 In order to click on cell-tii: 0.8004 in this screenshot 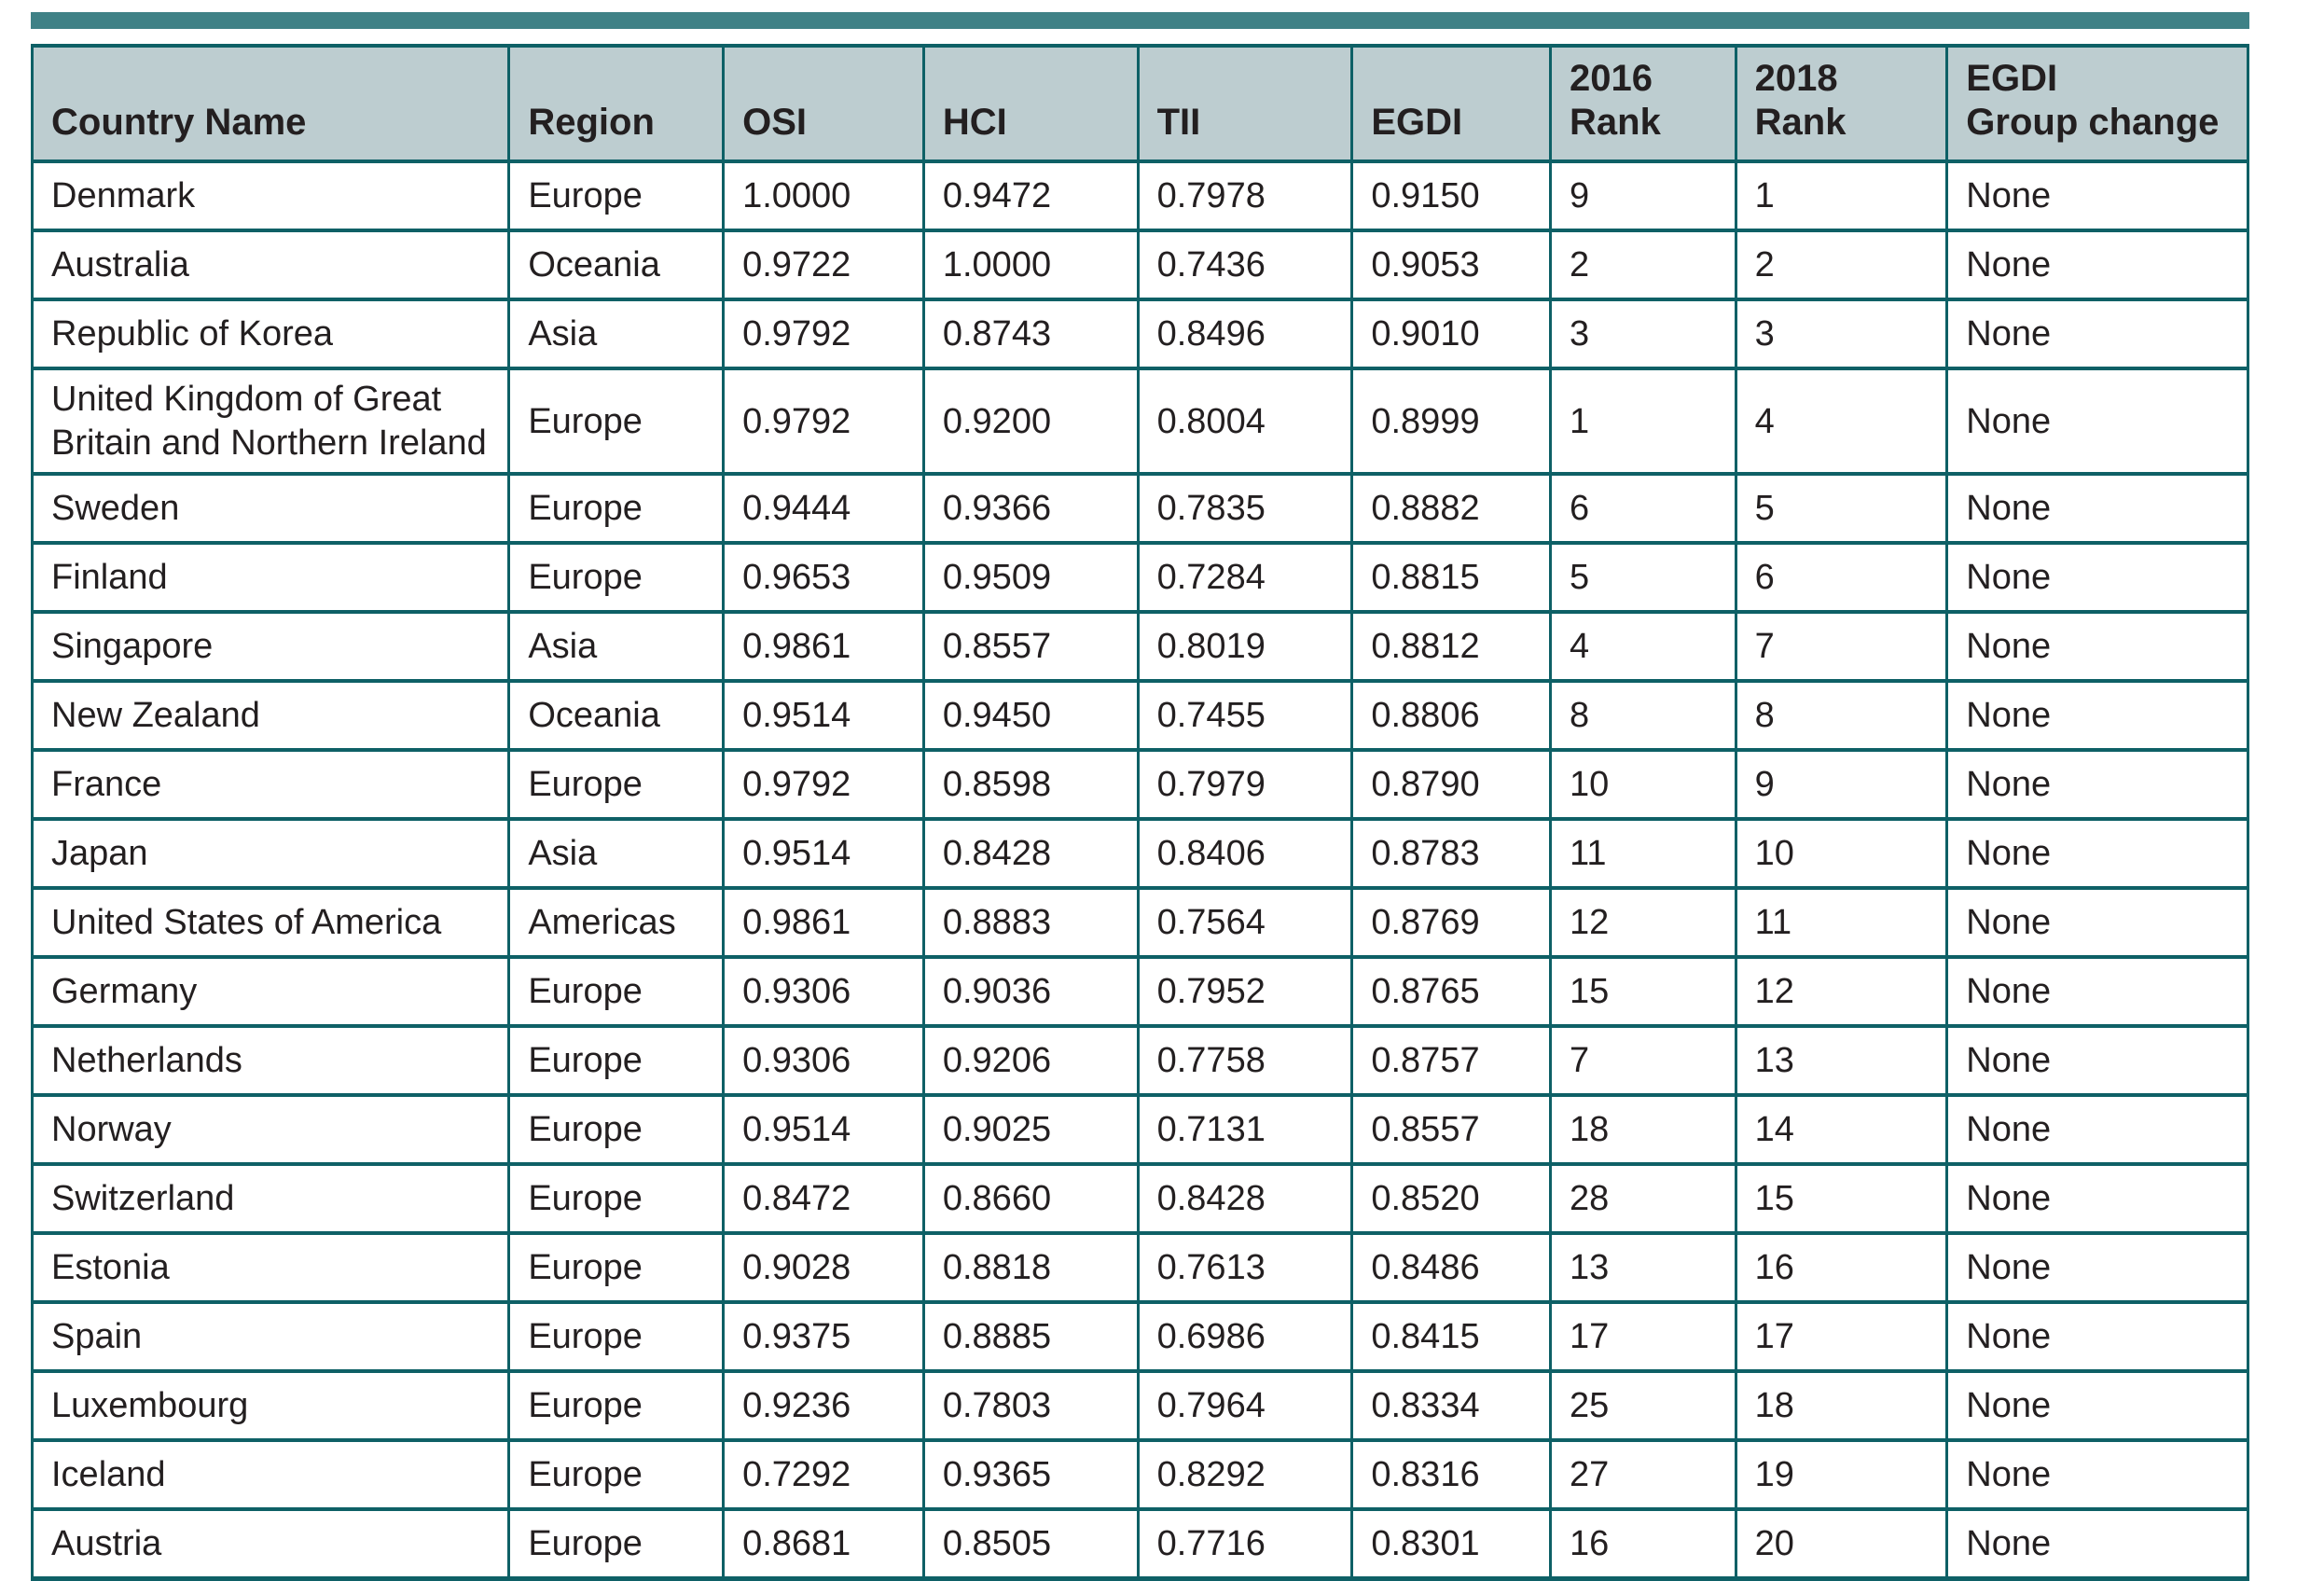, I will do `click(1245, 422)`.